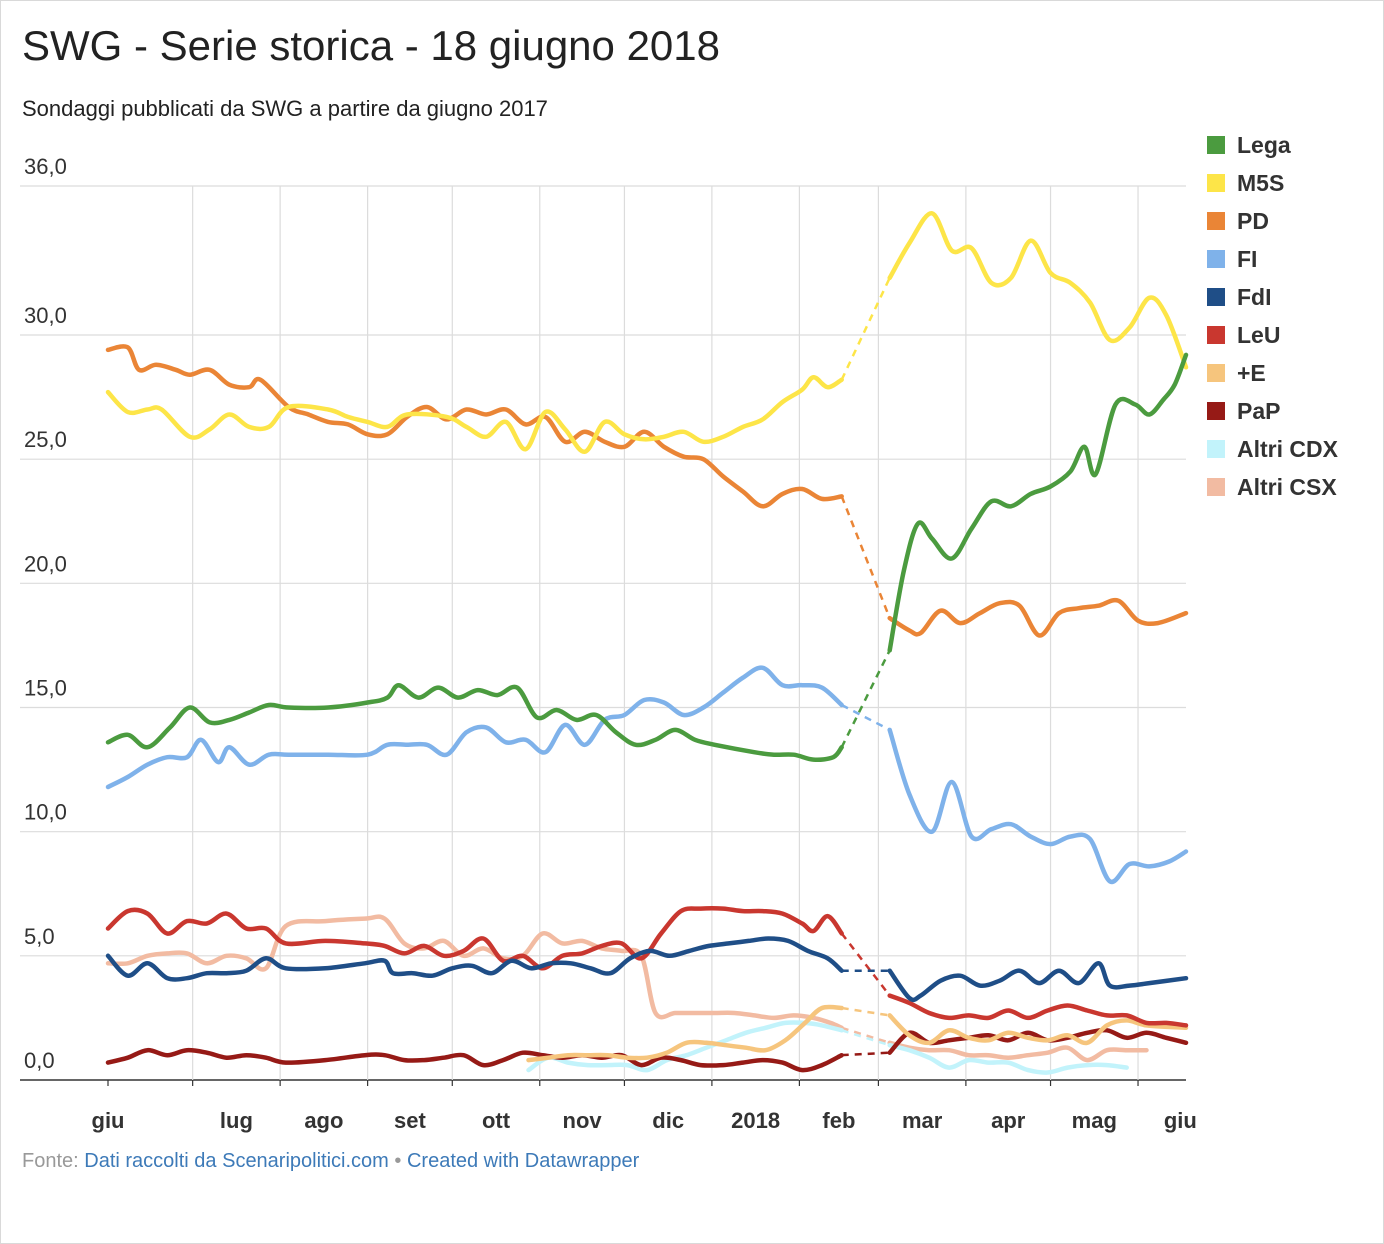 This screenshot has height=1244, width=1384. I want to click on series-gap-m5s, so click(865, 329).